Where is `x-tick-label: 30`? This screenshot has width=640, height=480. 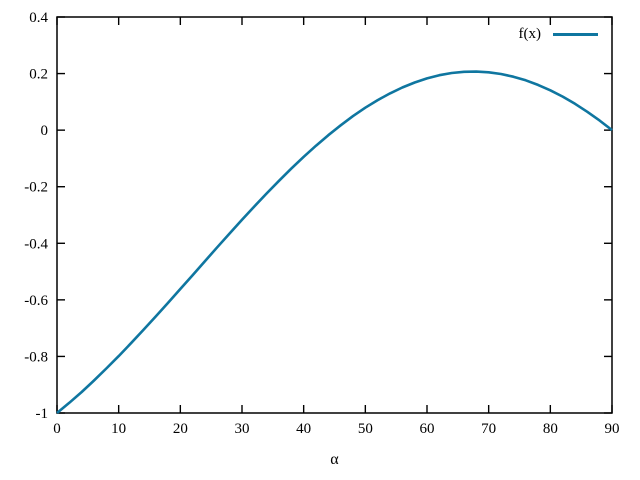
x-tick-label: 30 is located at coordinates (242, 429).